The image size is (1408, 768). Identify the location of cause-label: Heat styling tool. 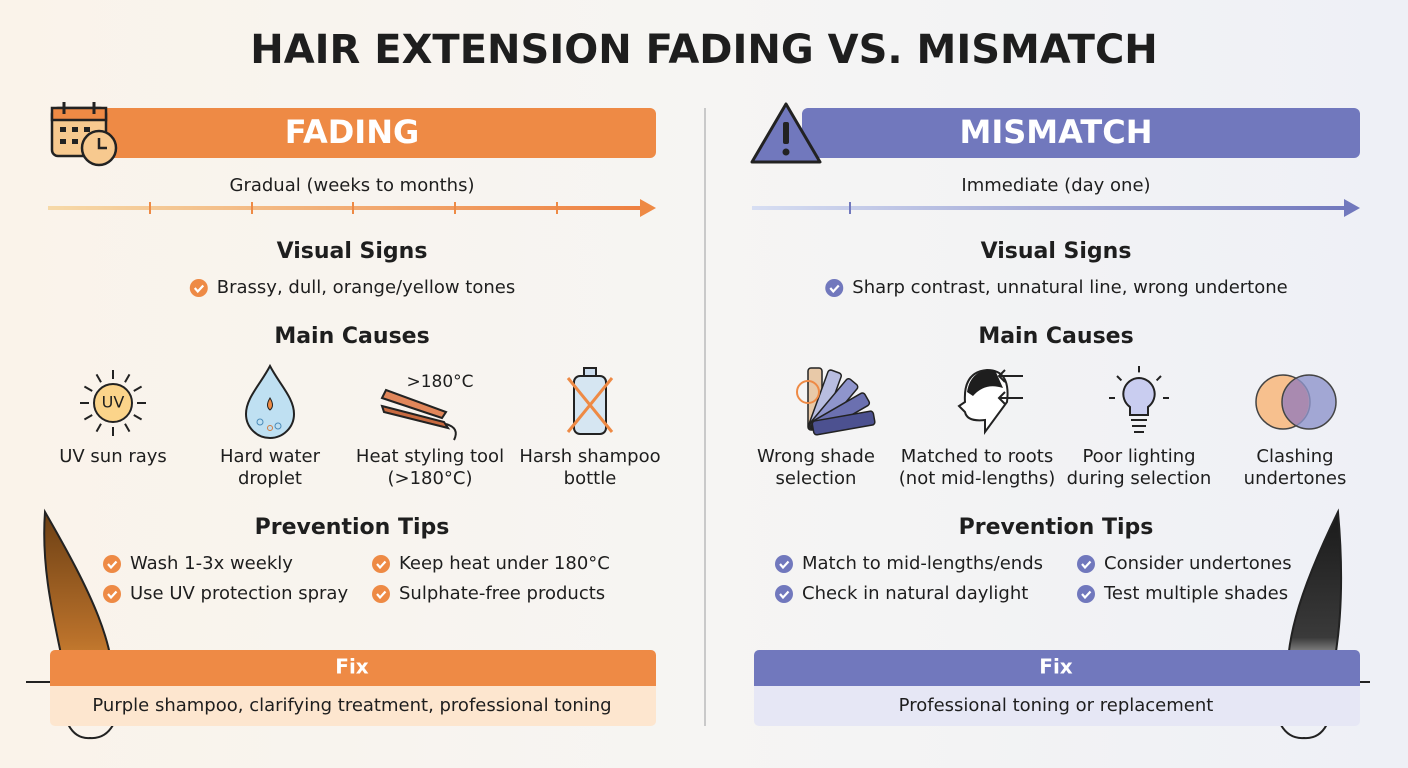
(430, 456).